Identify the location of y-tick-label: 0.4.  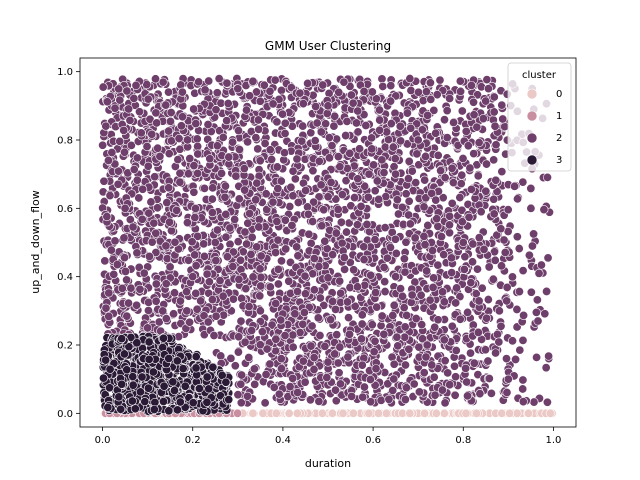
(65, 277).